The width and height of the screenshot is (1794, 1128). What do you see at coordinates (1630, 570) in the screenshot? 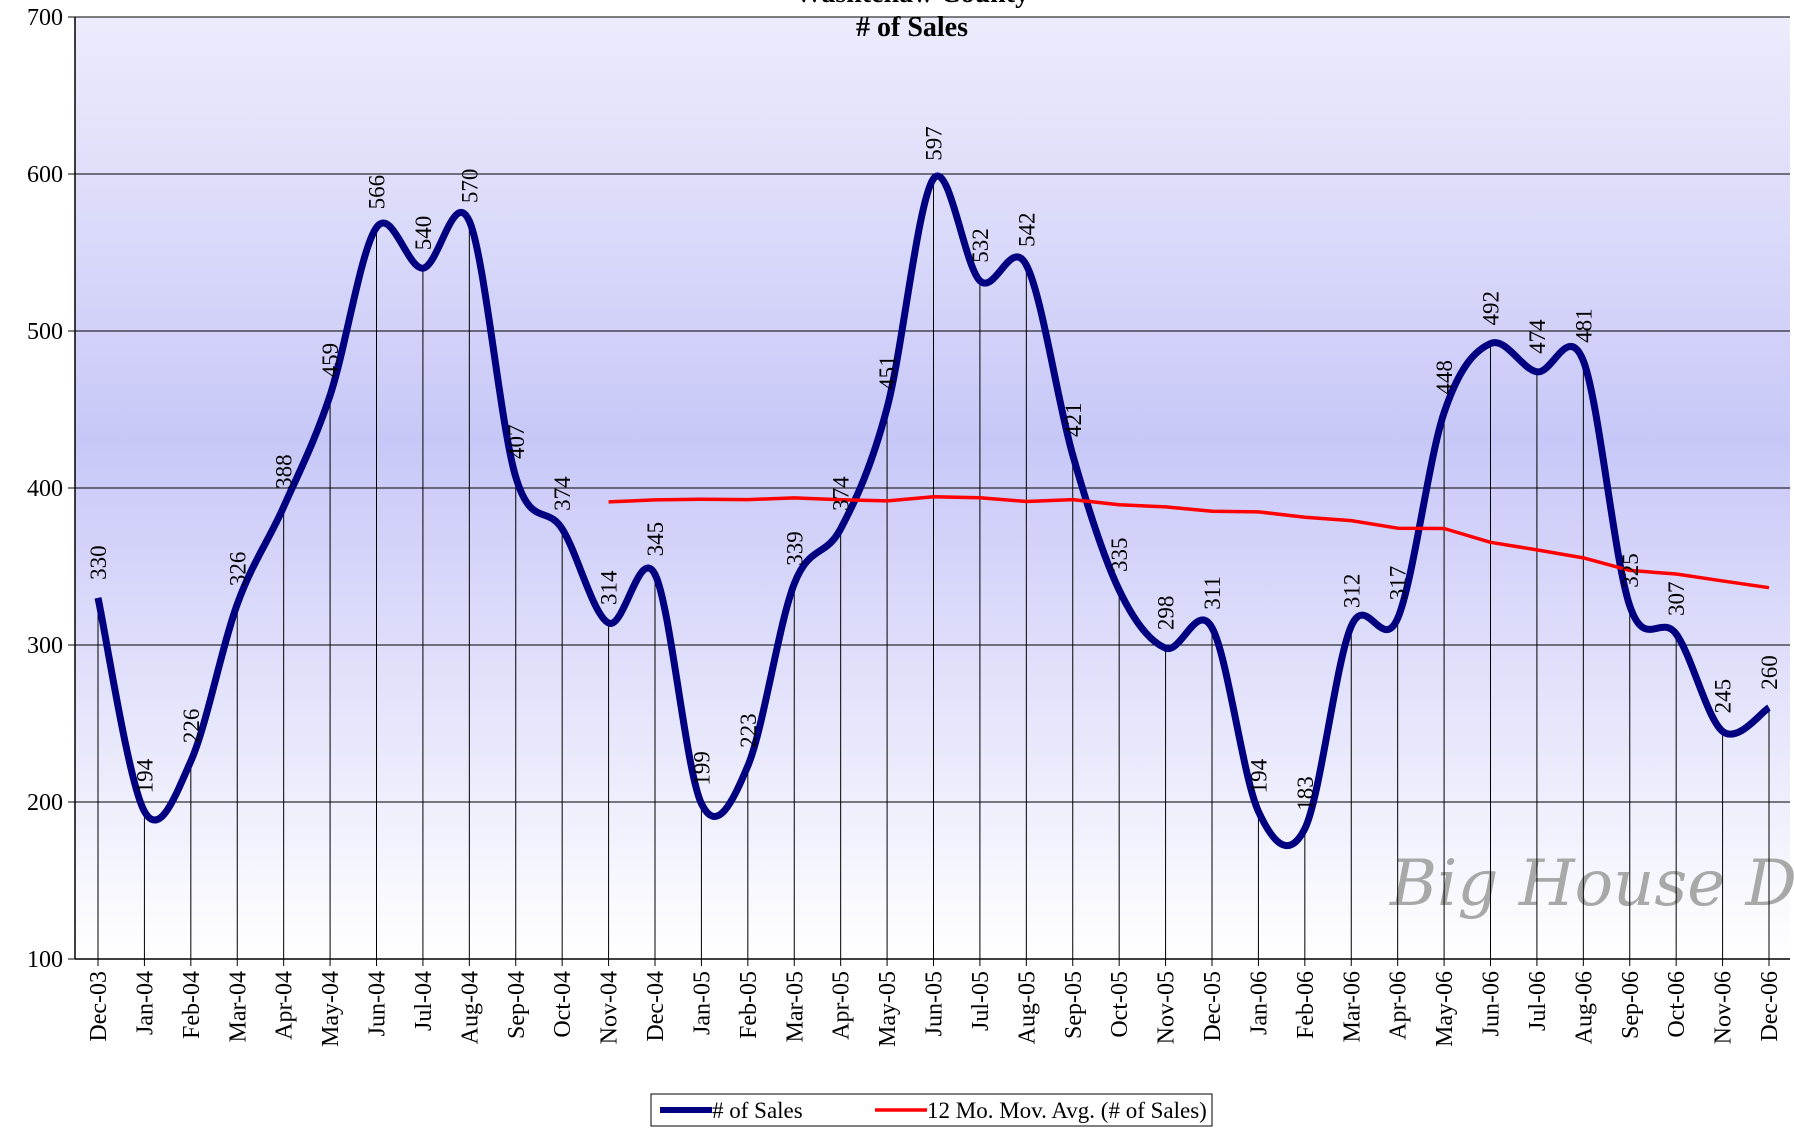
I see `data-label: 325` at bounding box center [1630, 570].